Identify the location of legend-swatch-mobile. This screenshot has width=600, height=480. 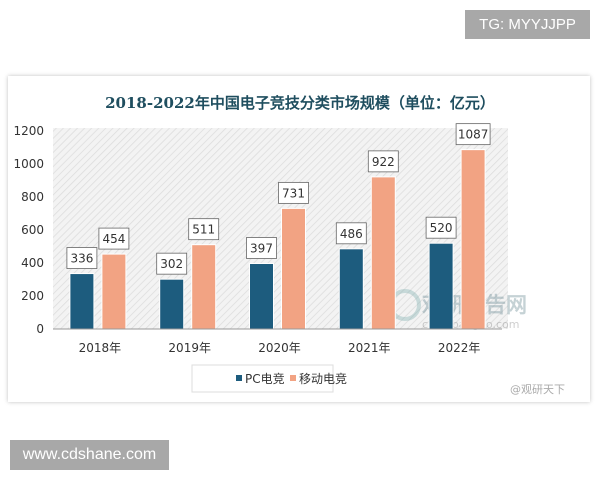
(293, 378).